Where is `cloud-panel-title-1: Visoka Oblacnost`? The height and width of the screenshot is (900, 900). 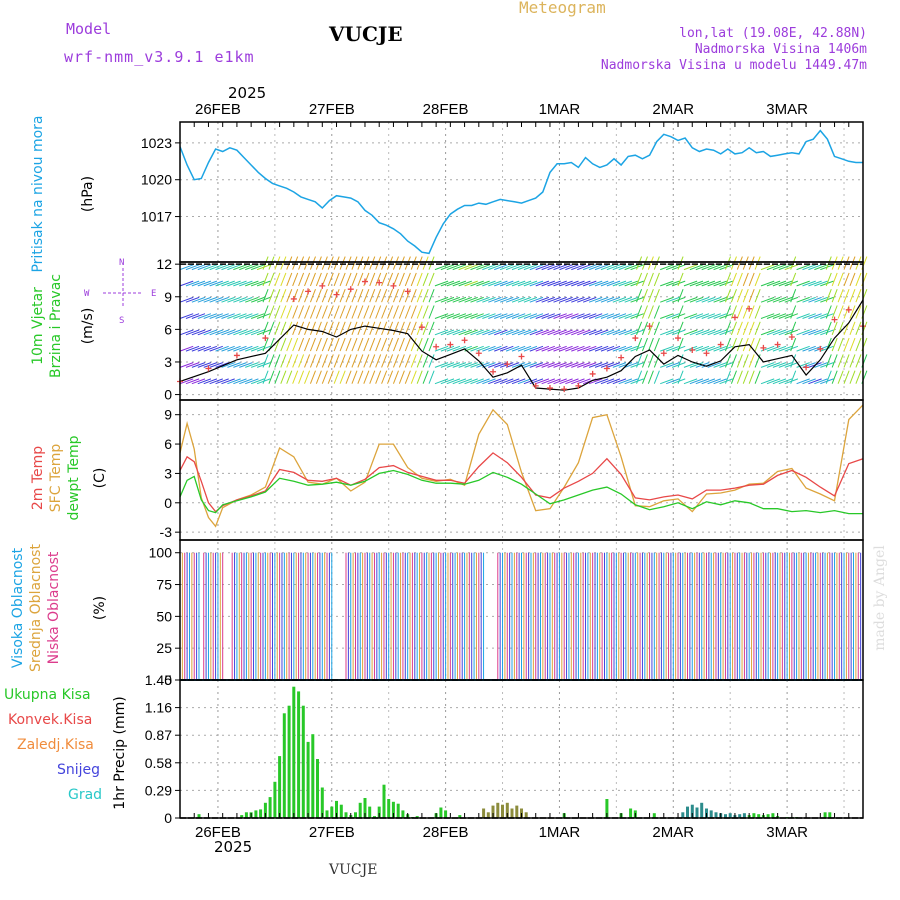
cloud-panel-title-1: Visoka Oblacnost is located at coordinates (18, 608).